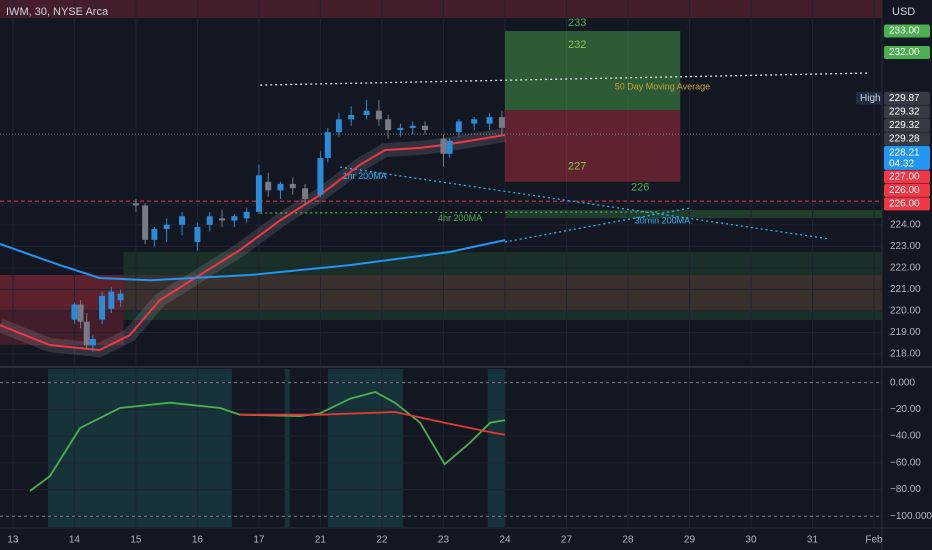 The width and height of the screenshot is (932, 550). I want to click on price-label: 233.00, so click(904, 31).